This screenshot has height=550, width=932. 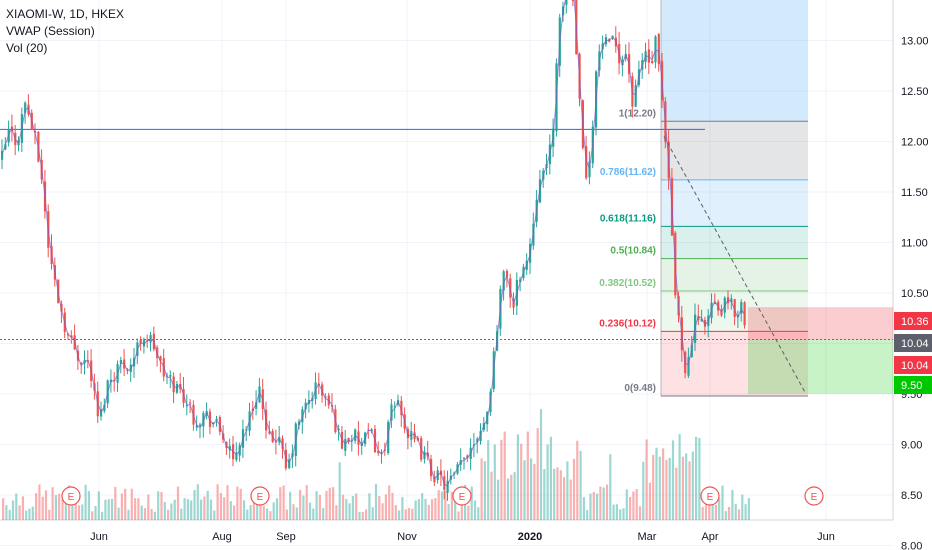 What do you see at coordinates (915, 143) in the screenshot?
I see `y-tick-label: 12.00` at bounding box center [915, 143].